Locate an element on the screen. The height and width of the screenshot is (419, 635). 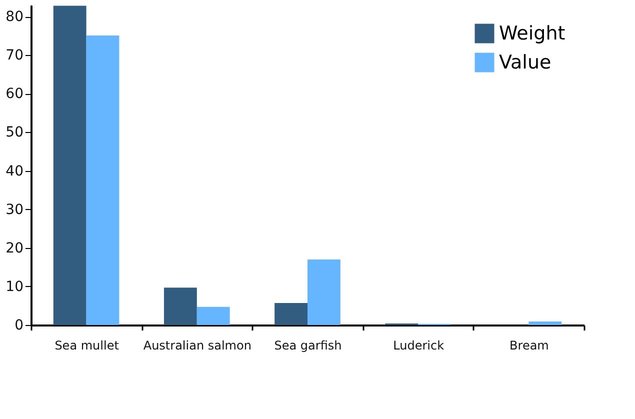
y-tick-label: 0 is located at coordinates (19, 326).